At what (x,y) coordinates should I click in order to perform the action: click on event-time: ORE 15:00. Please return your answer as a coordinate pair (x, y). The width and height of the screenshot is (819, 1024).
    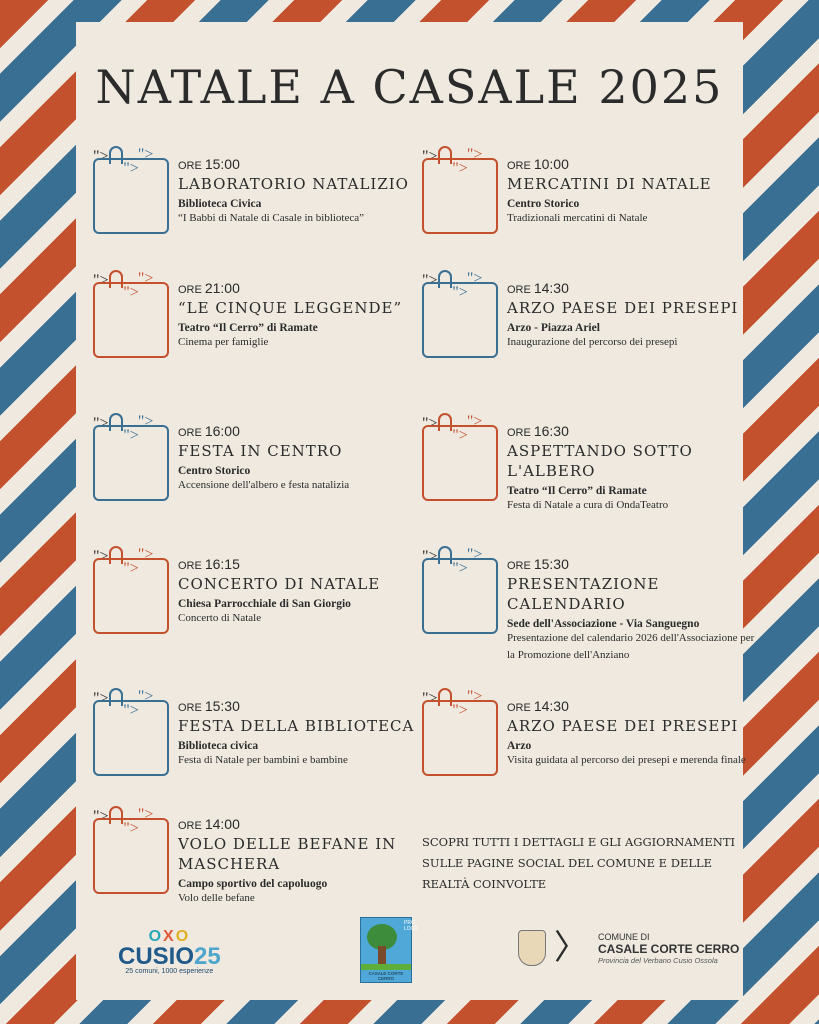
    Looking at the image, I should click on (209, 164).